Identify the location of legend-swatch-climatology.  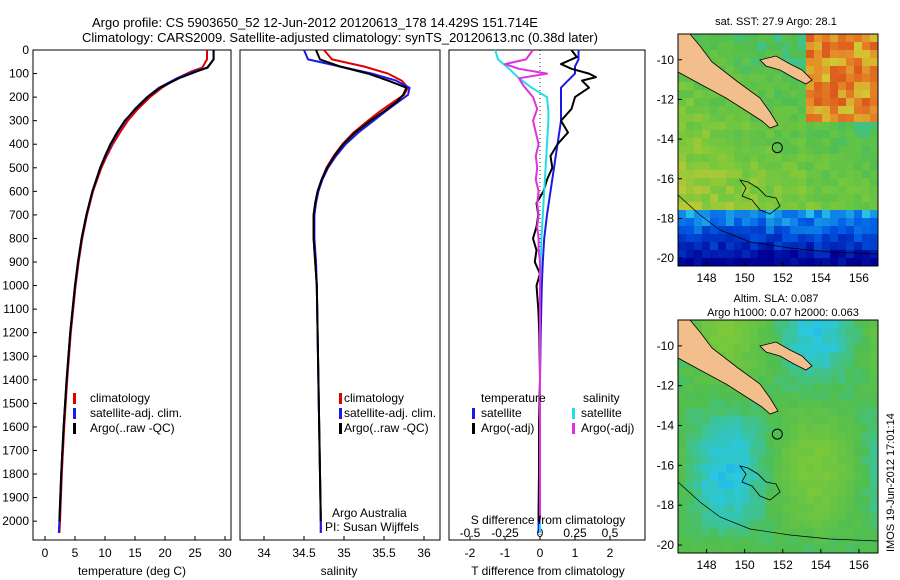
(340, 398).